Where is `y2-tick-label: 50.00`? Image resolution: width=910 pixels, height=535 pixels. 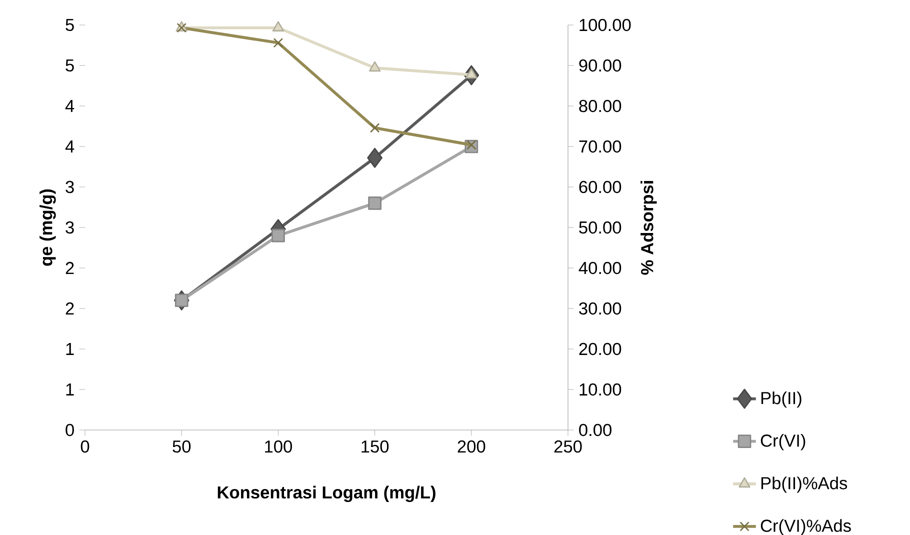 y2-tick-label: 50.00 is located at coordinates (600, 227).